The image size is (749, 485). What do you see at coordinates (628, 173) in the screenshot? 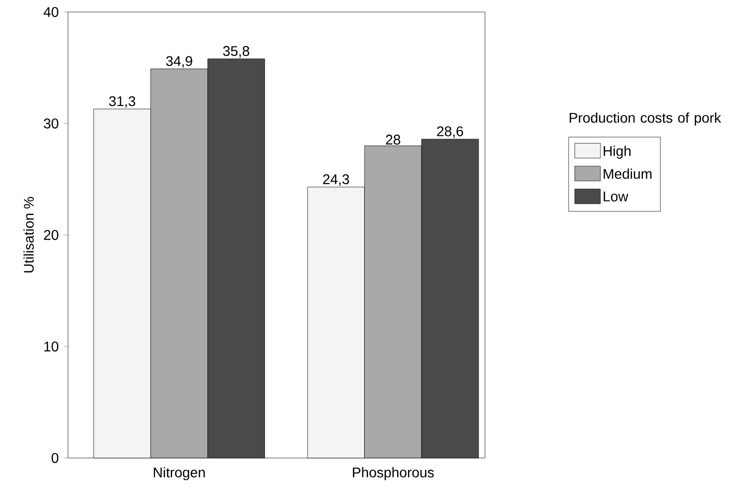
I see `legend-label: Medium` at bounding box center [628, 173].